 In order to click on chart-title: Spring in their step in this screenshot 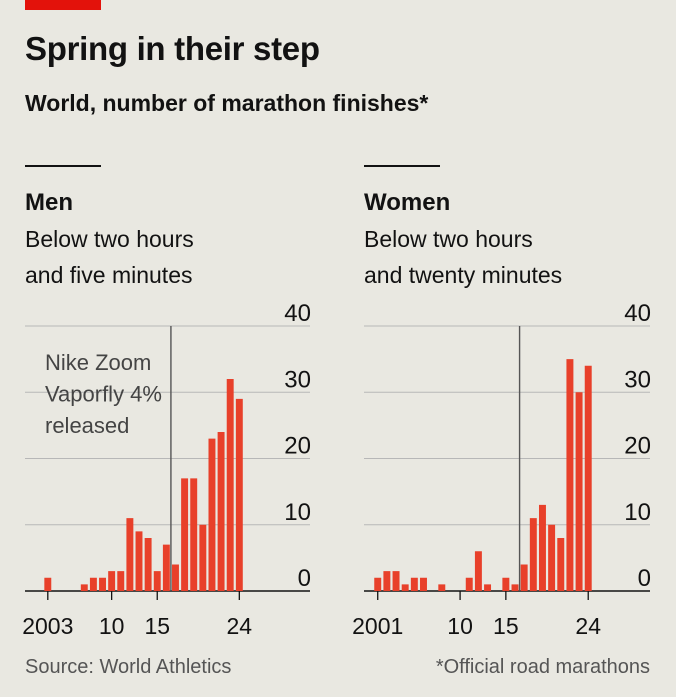, I will do `click(172, 48)`.